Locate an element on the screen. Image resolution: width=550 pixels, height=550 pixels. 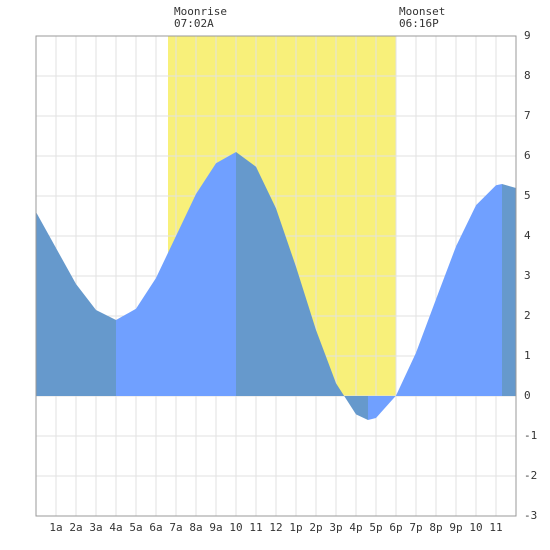
moonset-label: Moonset is located at coordinates (422, 11).